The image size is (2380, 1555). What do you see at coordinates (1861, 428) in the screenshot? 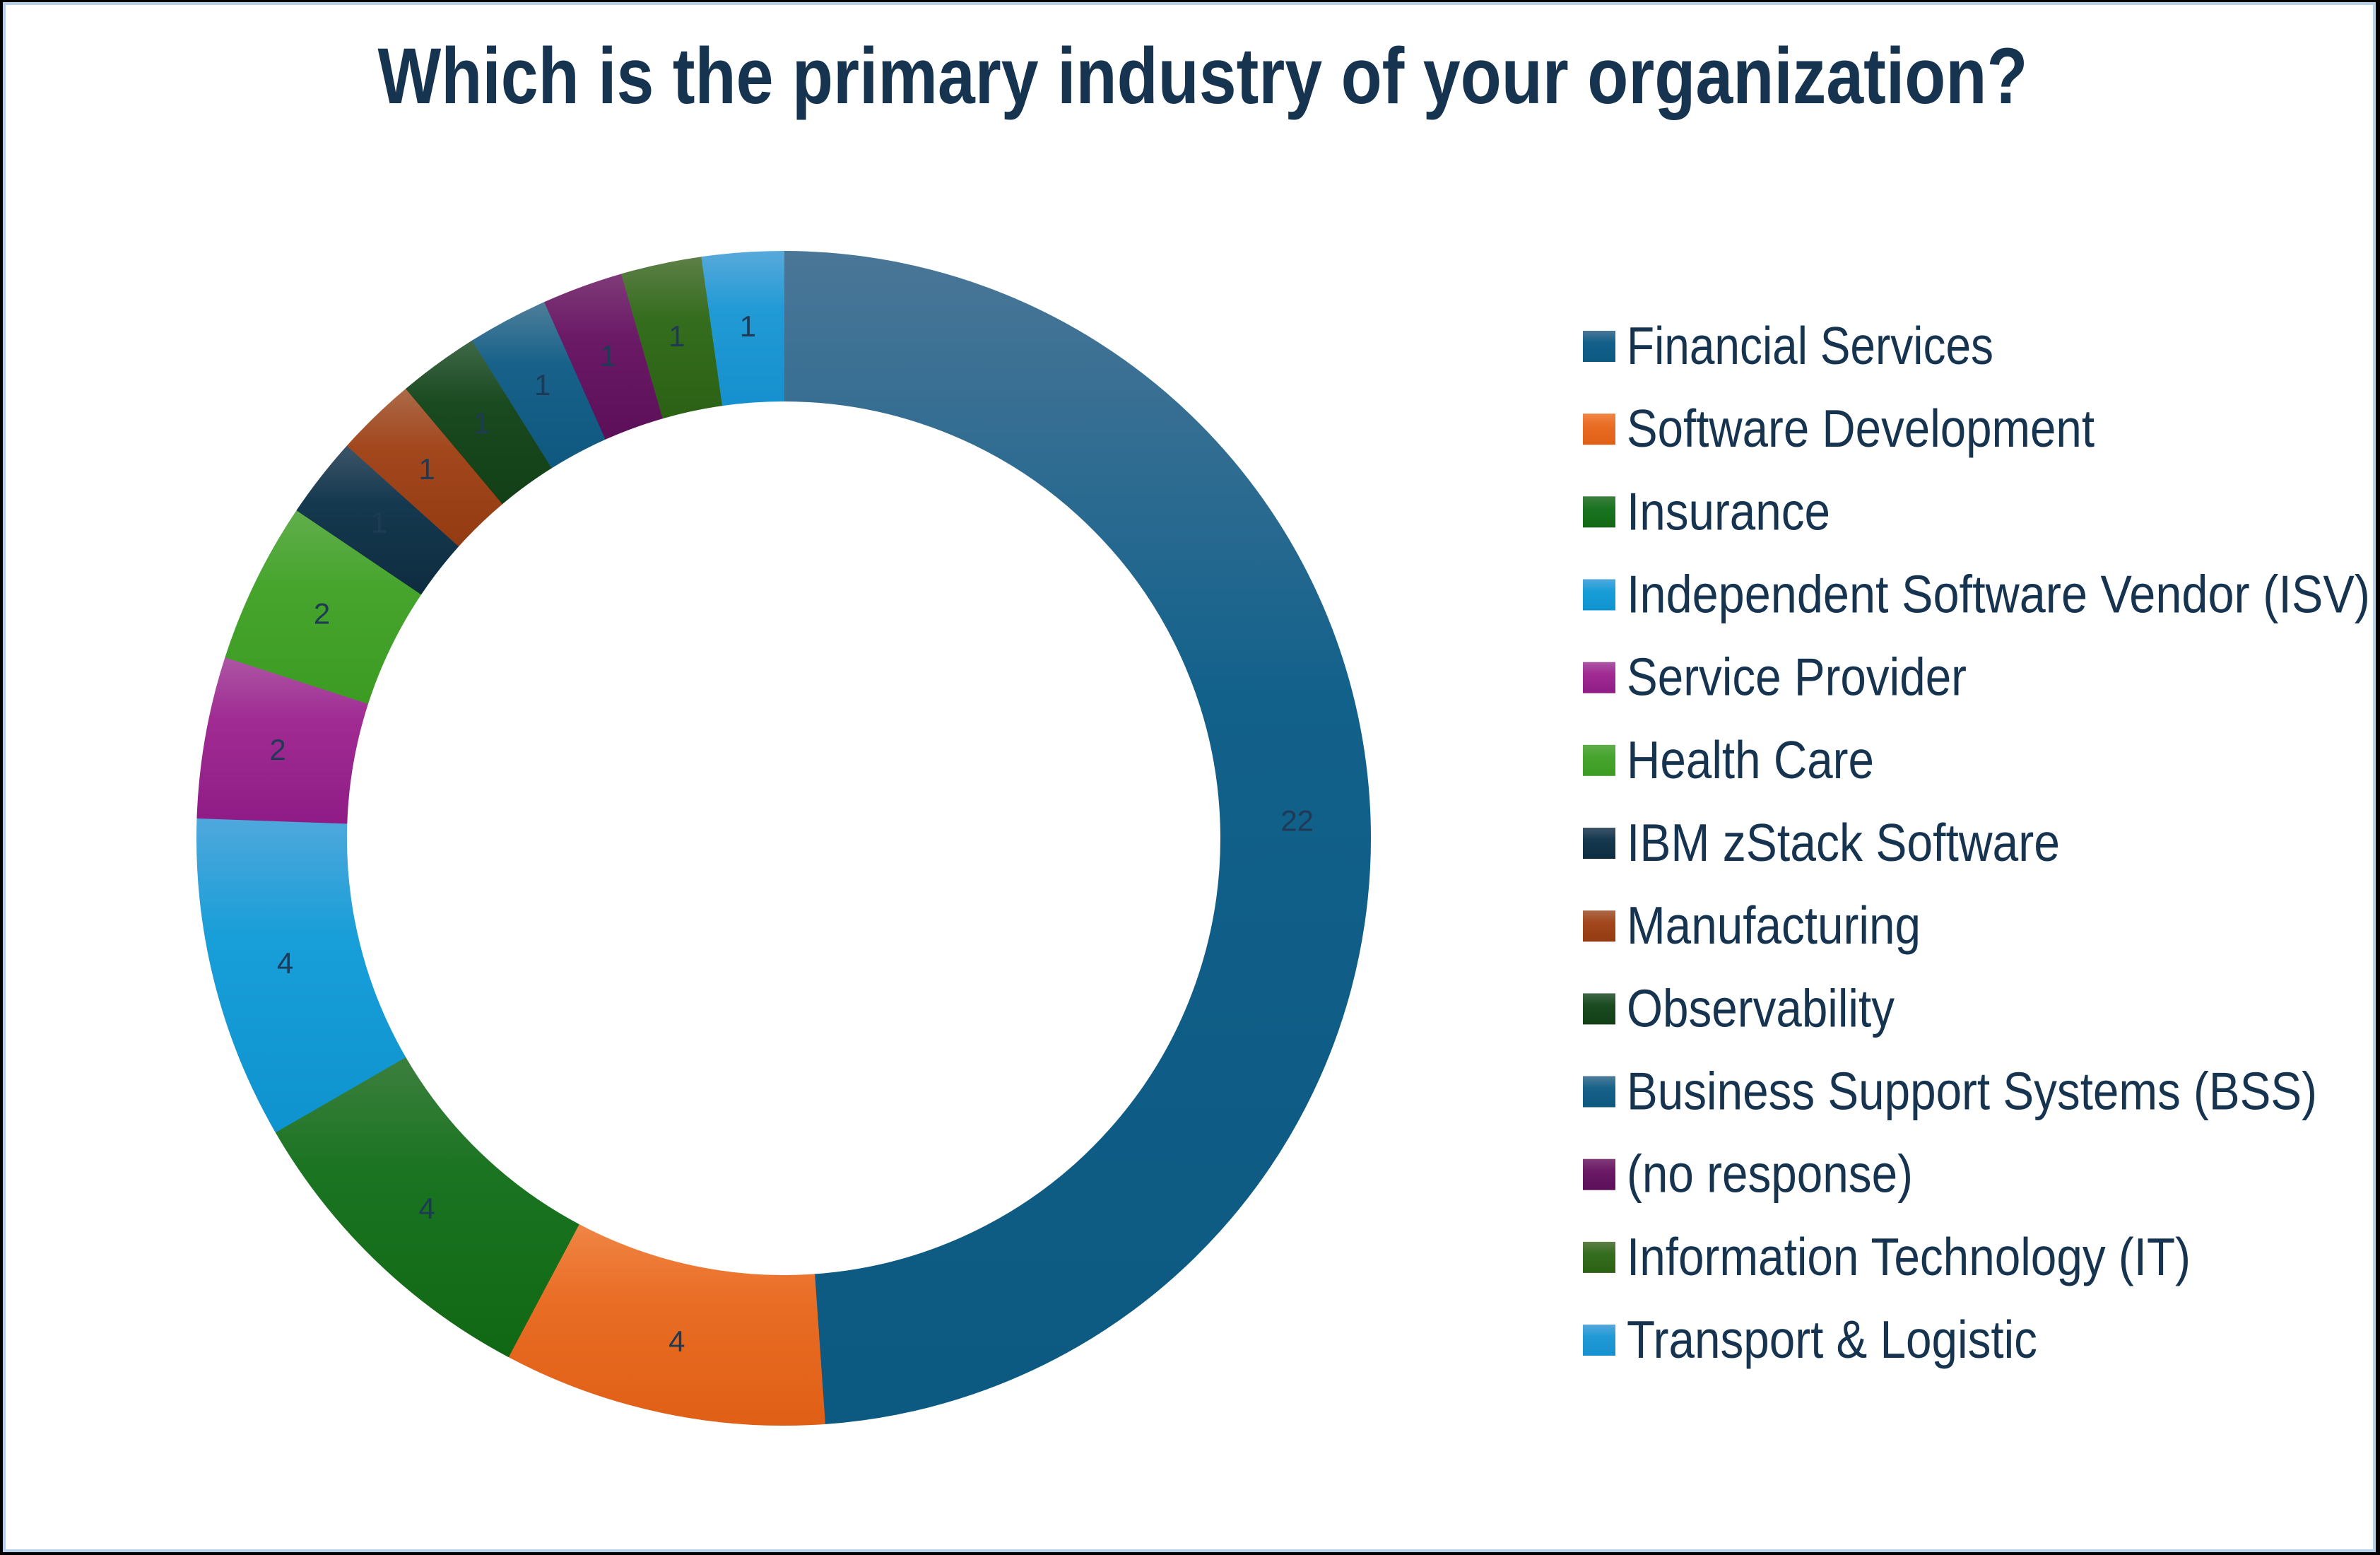
I see `svg-text: Software Development` at bounding box center [1861, 428].